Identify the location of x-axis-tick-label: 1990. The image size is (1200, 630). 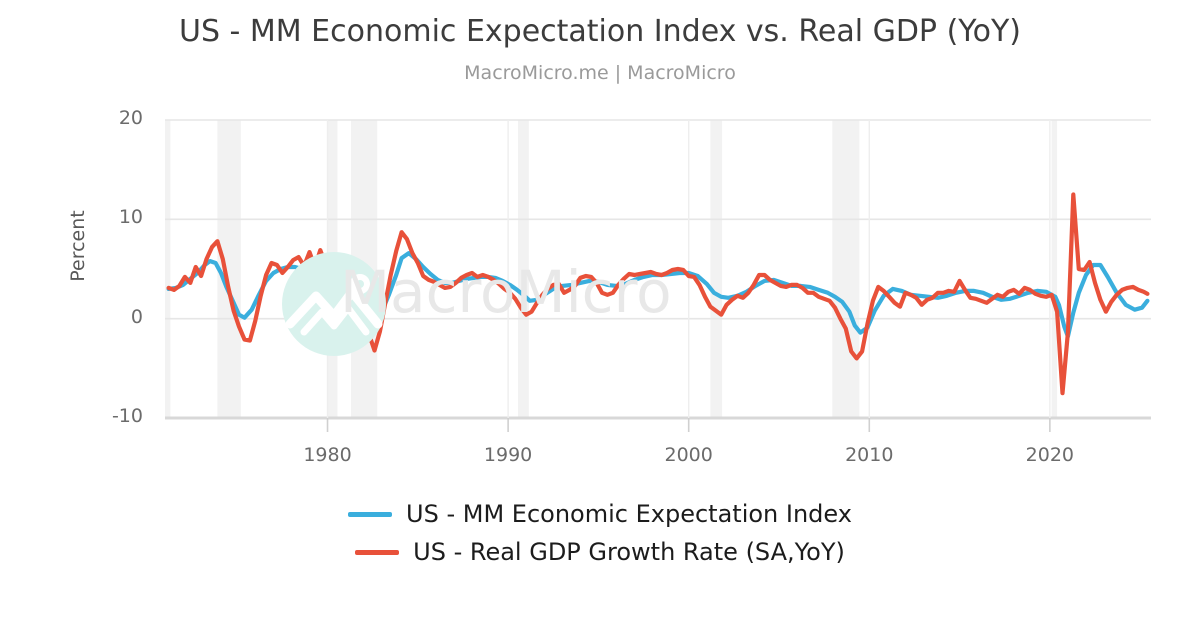
(508, 455).